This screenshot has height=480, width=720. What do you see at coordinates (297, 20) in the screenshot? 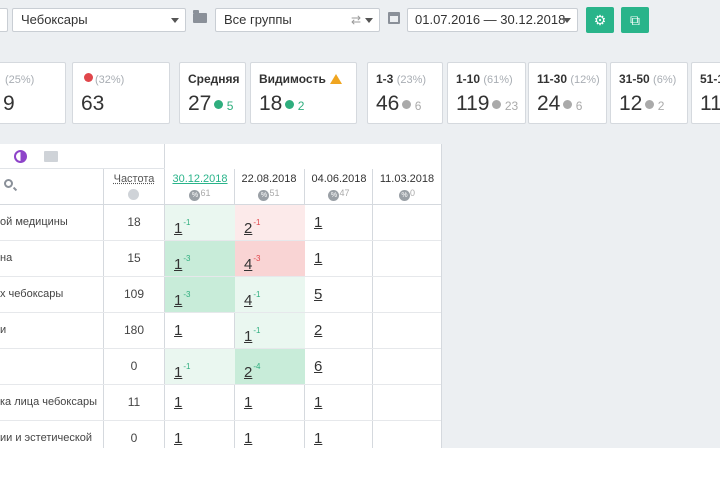
I see `group-select: Все группы ⇄` at bounding box center [297, 20].